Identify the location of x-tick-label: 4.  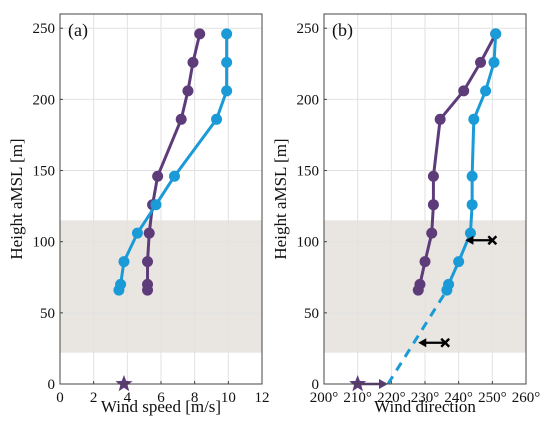
(128, 398).